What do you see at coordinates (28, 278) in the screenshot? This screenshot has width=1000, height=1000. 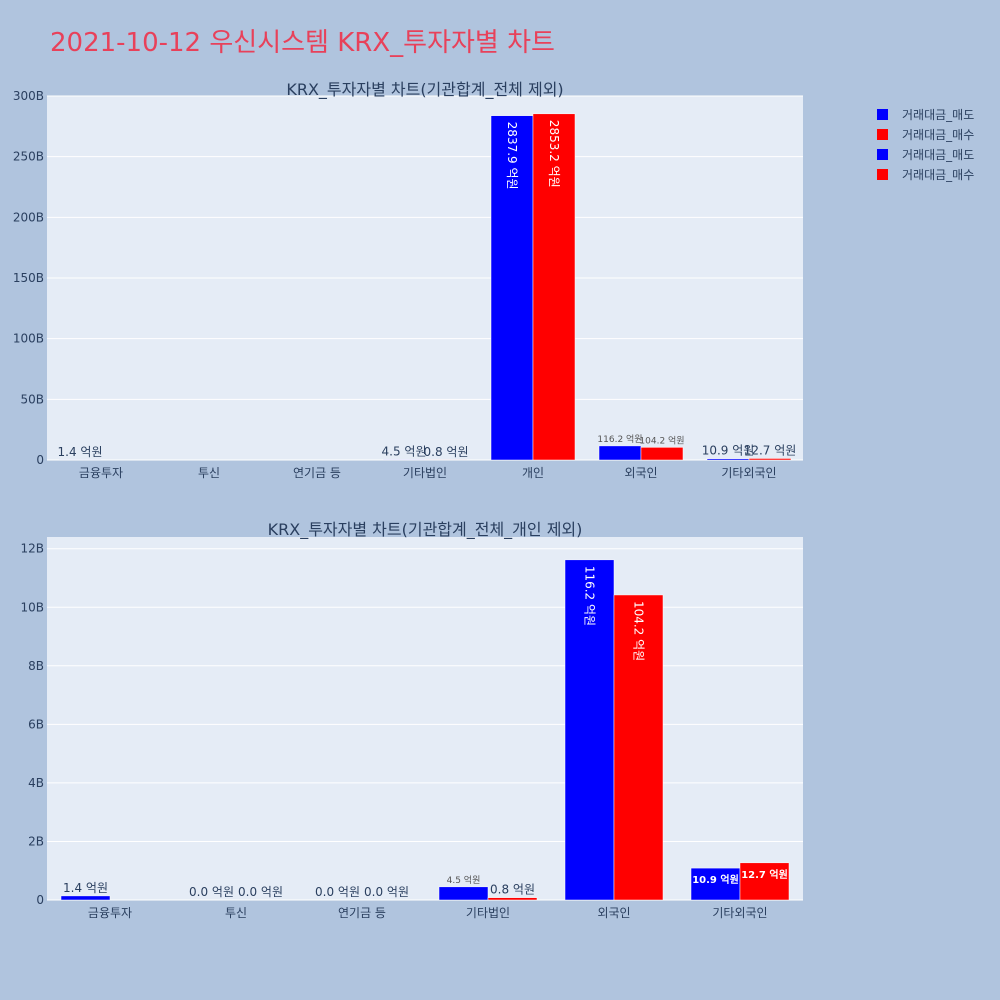 I see `y-tick-label: 150B` at bounding box center [28, 278].